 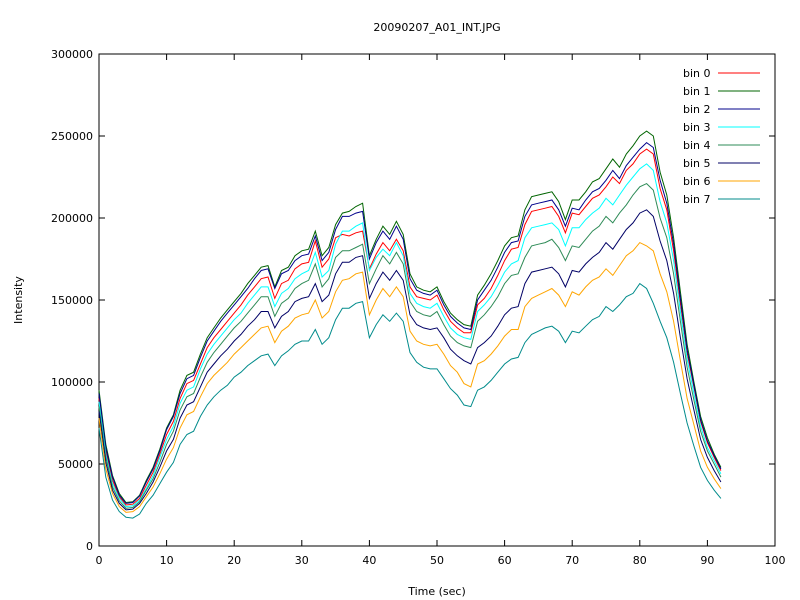 I want to click on y-tick-label: 0, so click(x=89, y=546).